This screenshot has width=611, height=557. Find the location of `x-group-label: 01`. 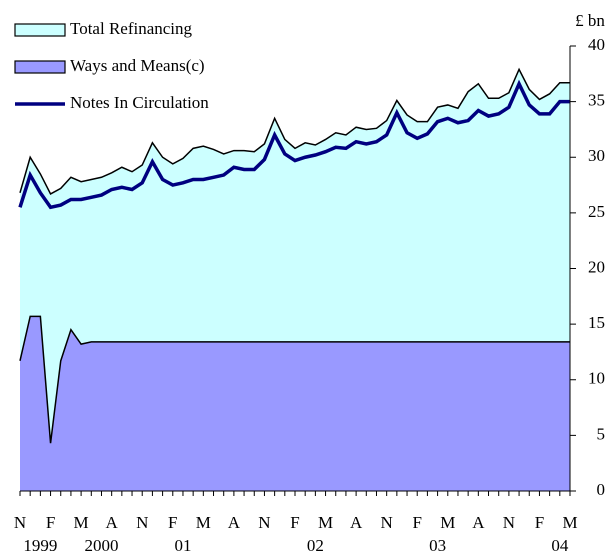

x-group-label: 01 is located at coordinates (182, 545).